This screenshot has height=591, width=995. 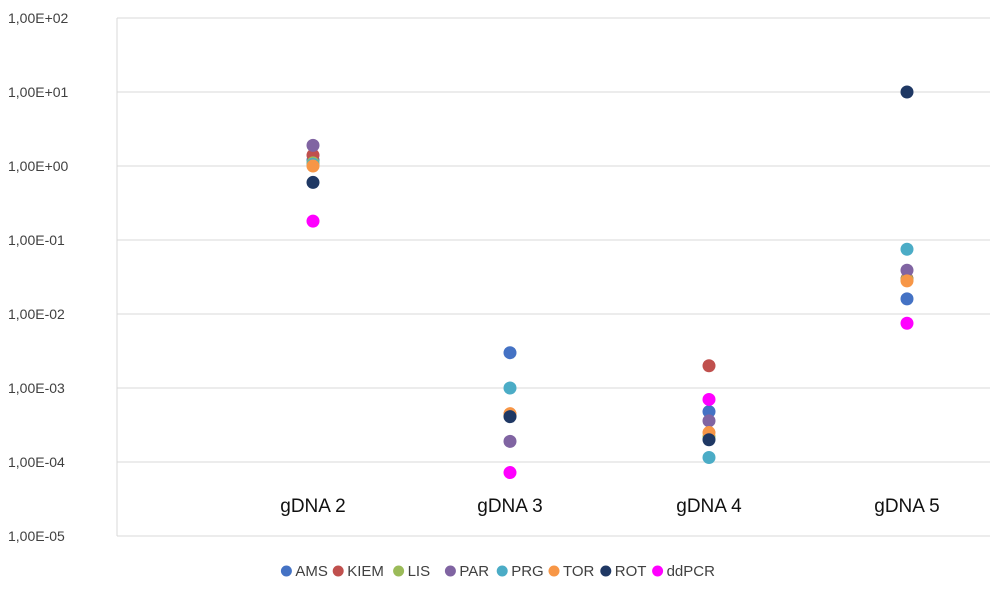 What do you see at coordinates (906, 506) in the screenshot?
I see `x-category-label: gDNA 5` at bounding box center [906, 506].